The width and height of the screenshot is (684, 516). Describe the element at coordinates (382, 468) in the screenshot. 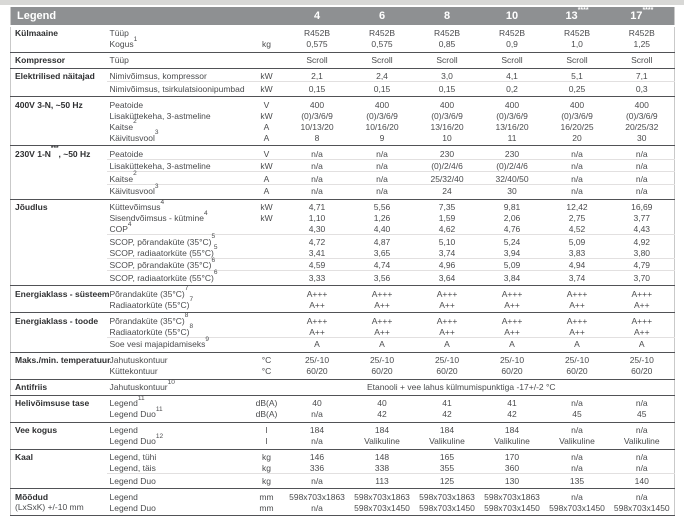

I see `value-cell: 338` at that location.